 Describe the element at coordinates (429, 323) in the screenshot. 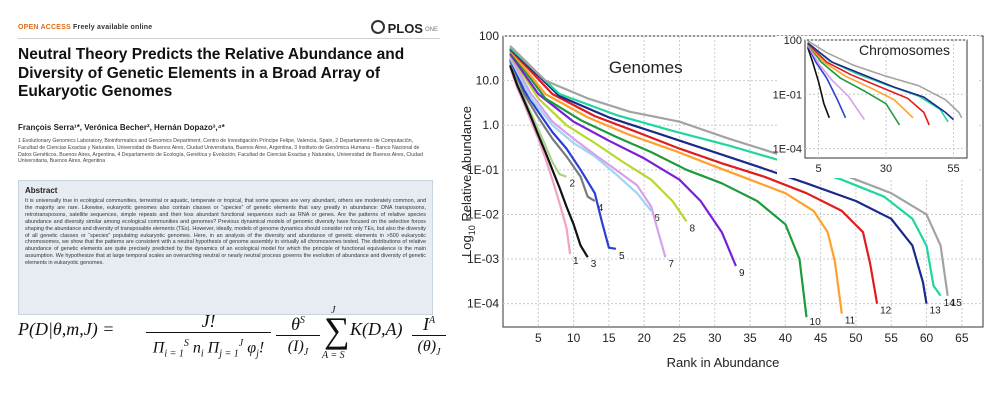

I see `formula-frac3-num: IA` at that location.